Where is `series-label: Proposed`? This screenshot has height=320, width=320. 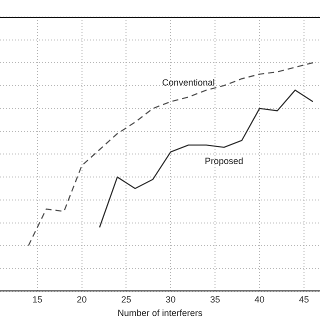
series-label: Proposed is located at coordinates (224, 161).